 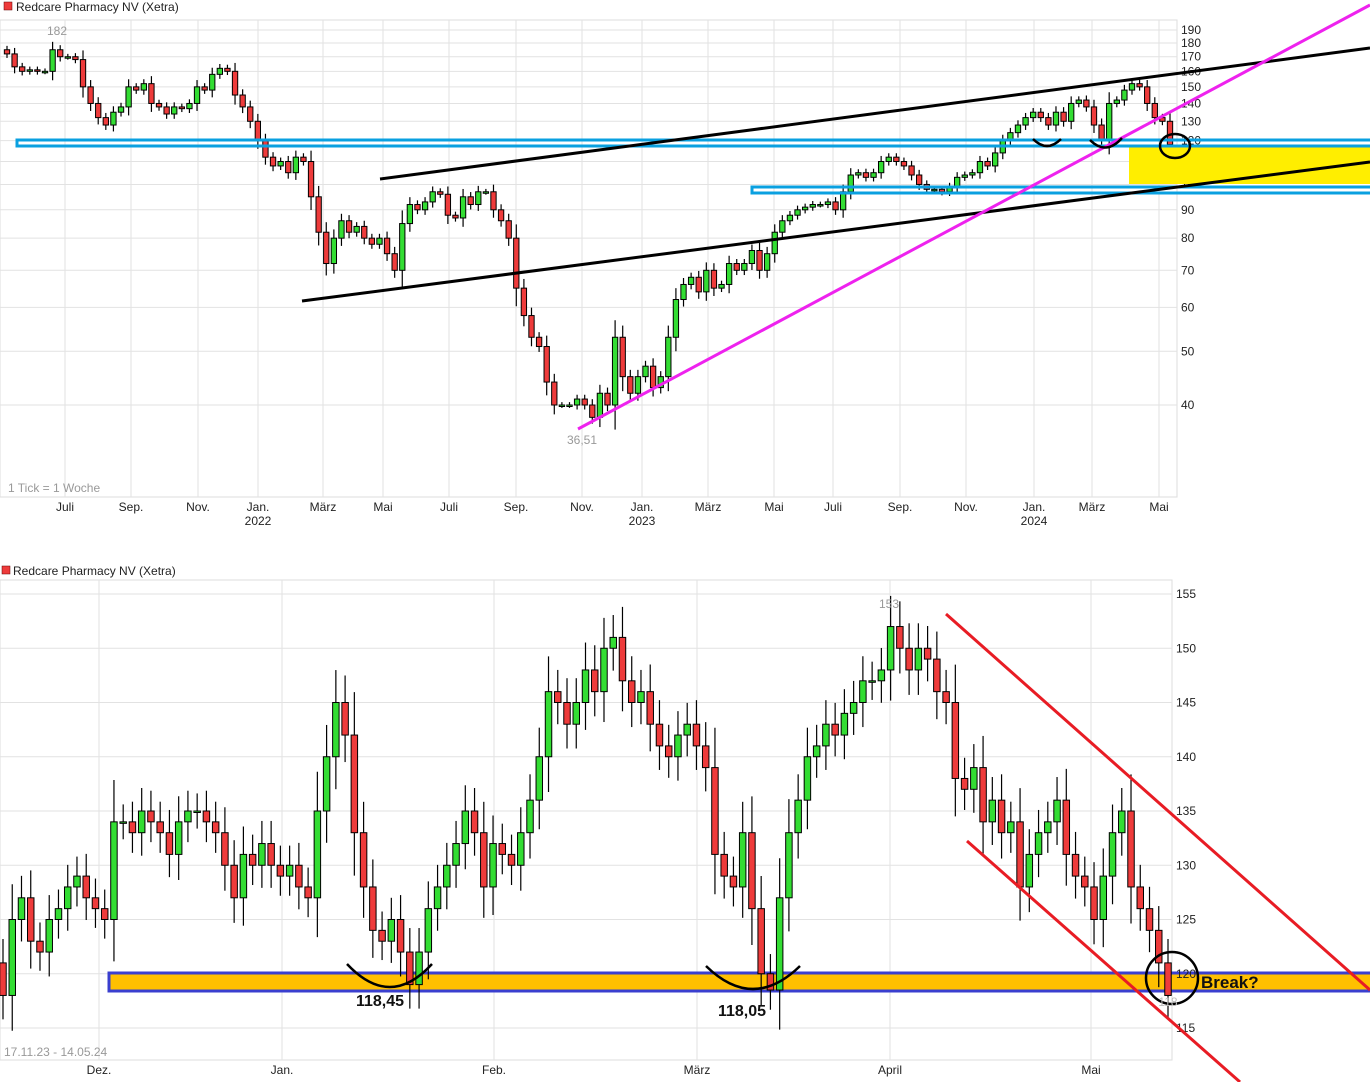 What do you see at coordinates (6, 570) in the screenshot?
I see `bottom-legend-swatch` at bounding box center [6, 570].